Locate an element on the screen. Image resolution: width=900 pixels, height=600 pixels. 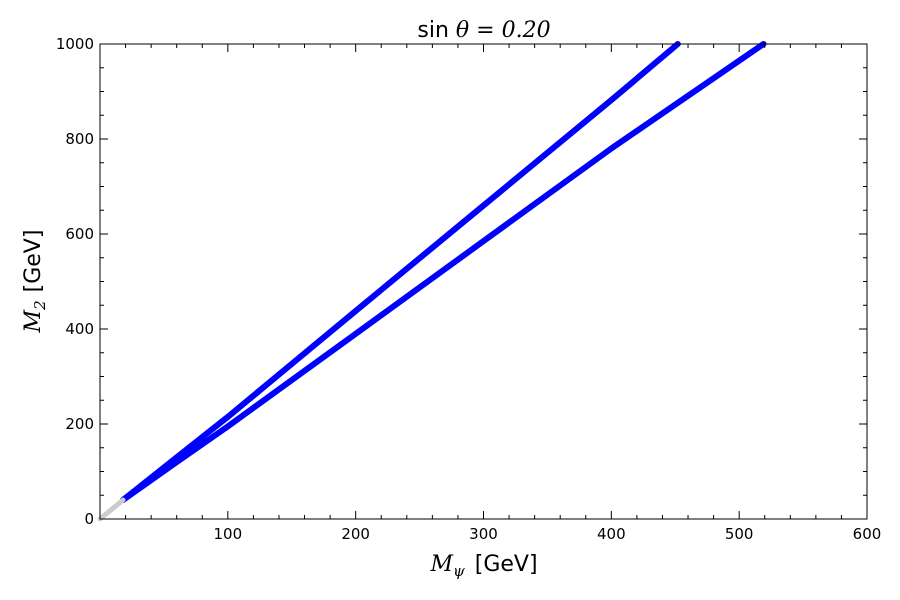
x-tick-label: 300 is located at coordinates (483, 534).